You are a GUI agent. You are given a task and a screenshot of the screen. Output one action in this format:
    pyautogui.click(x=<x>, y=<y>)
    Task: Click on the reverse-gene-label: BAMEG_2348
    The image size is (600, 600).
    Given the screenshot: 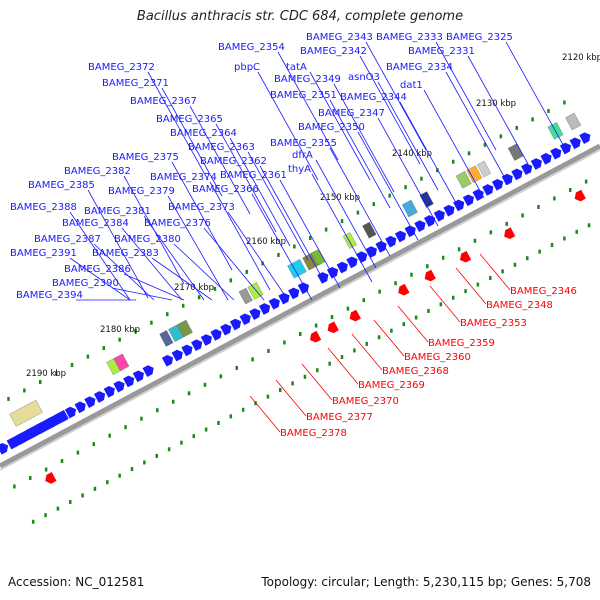 What is the action you would take?
    pyautogui.click(x=519, y=305)
    